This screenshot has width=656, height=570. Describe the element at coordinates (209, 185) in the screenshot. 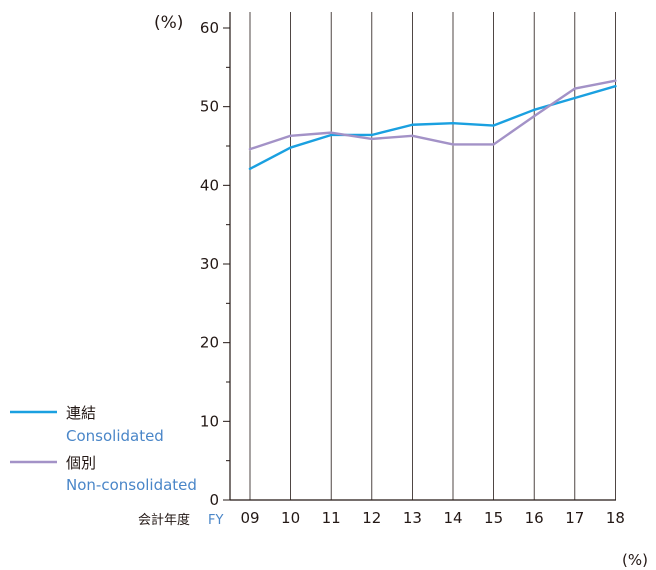

I see `y-tick-label-40: 40` at that location.